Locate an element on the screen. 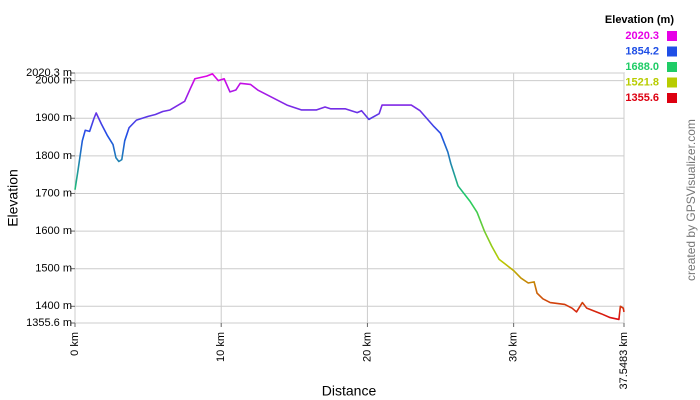  legend-label: 2020.3 is located at coordinates (642, 36).